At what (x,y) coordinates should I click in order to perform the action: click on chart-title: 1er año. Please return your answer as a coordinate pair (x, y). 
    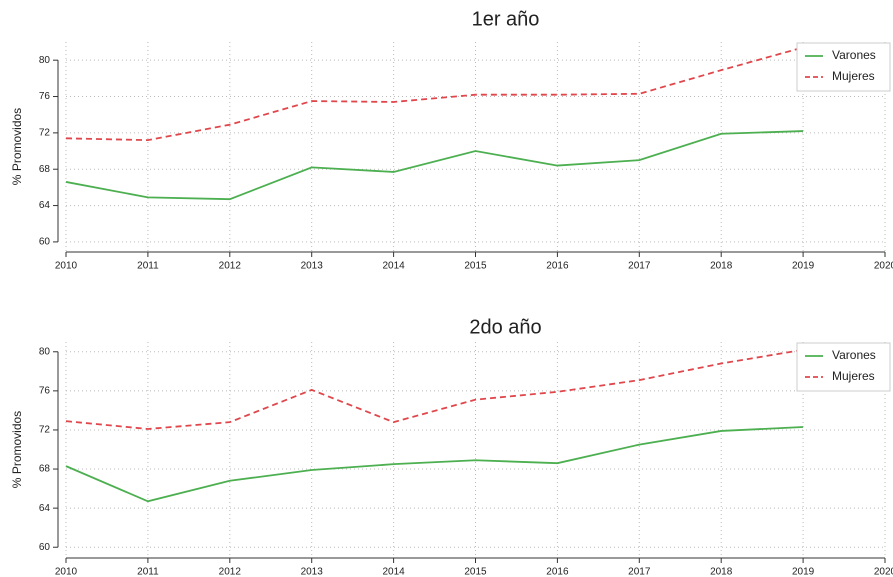
    Looking at the image, I should click on (506, 19).